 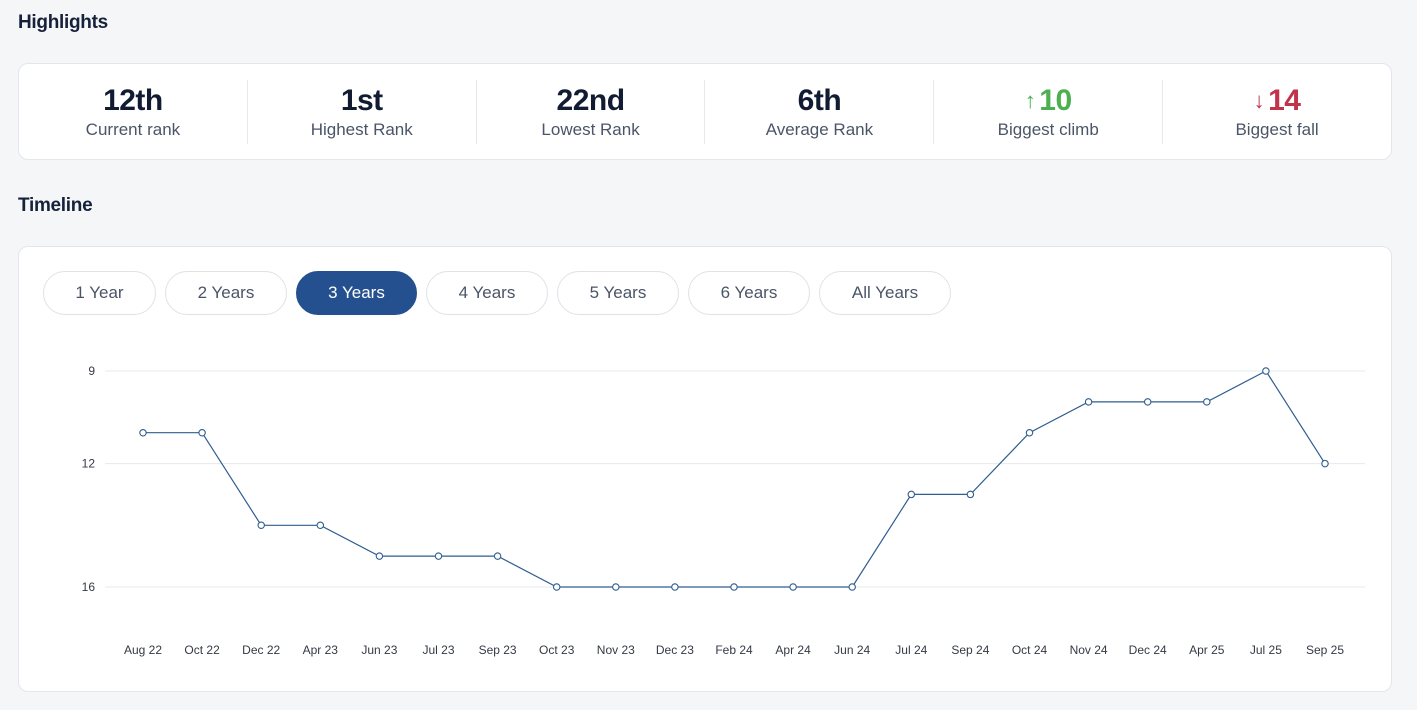 I want to click on stat-value: 1st, so click(x=362, y=101).